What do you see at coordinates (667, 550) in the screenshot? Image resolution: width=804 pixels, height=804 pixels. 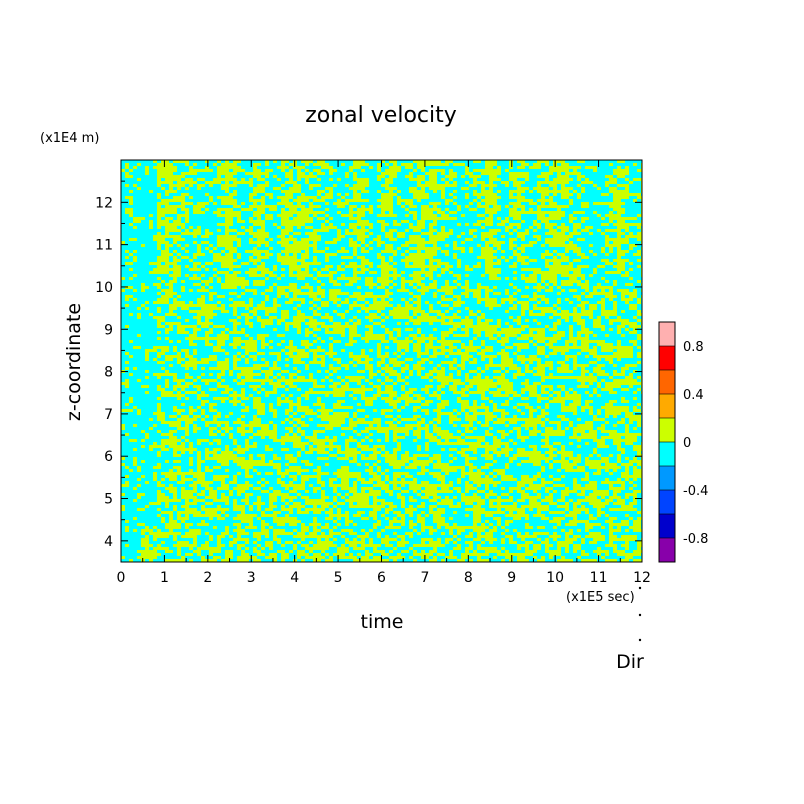 I see `colorbar-segment` at bounding box center [667, 550].